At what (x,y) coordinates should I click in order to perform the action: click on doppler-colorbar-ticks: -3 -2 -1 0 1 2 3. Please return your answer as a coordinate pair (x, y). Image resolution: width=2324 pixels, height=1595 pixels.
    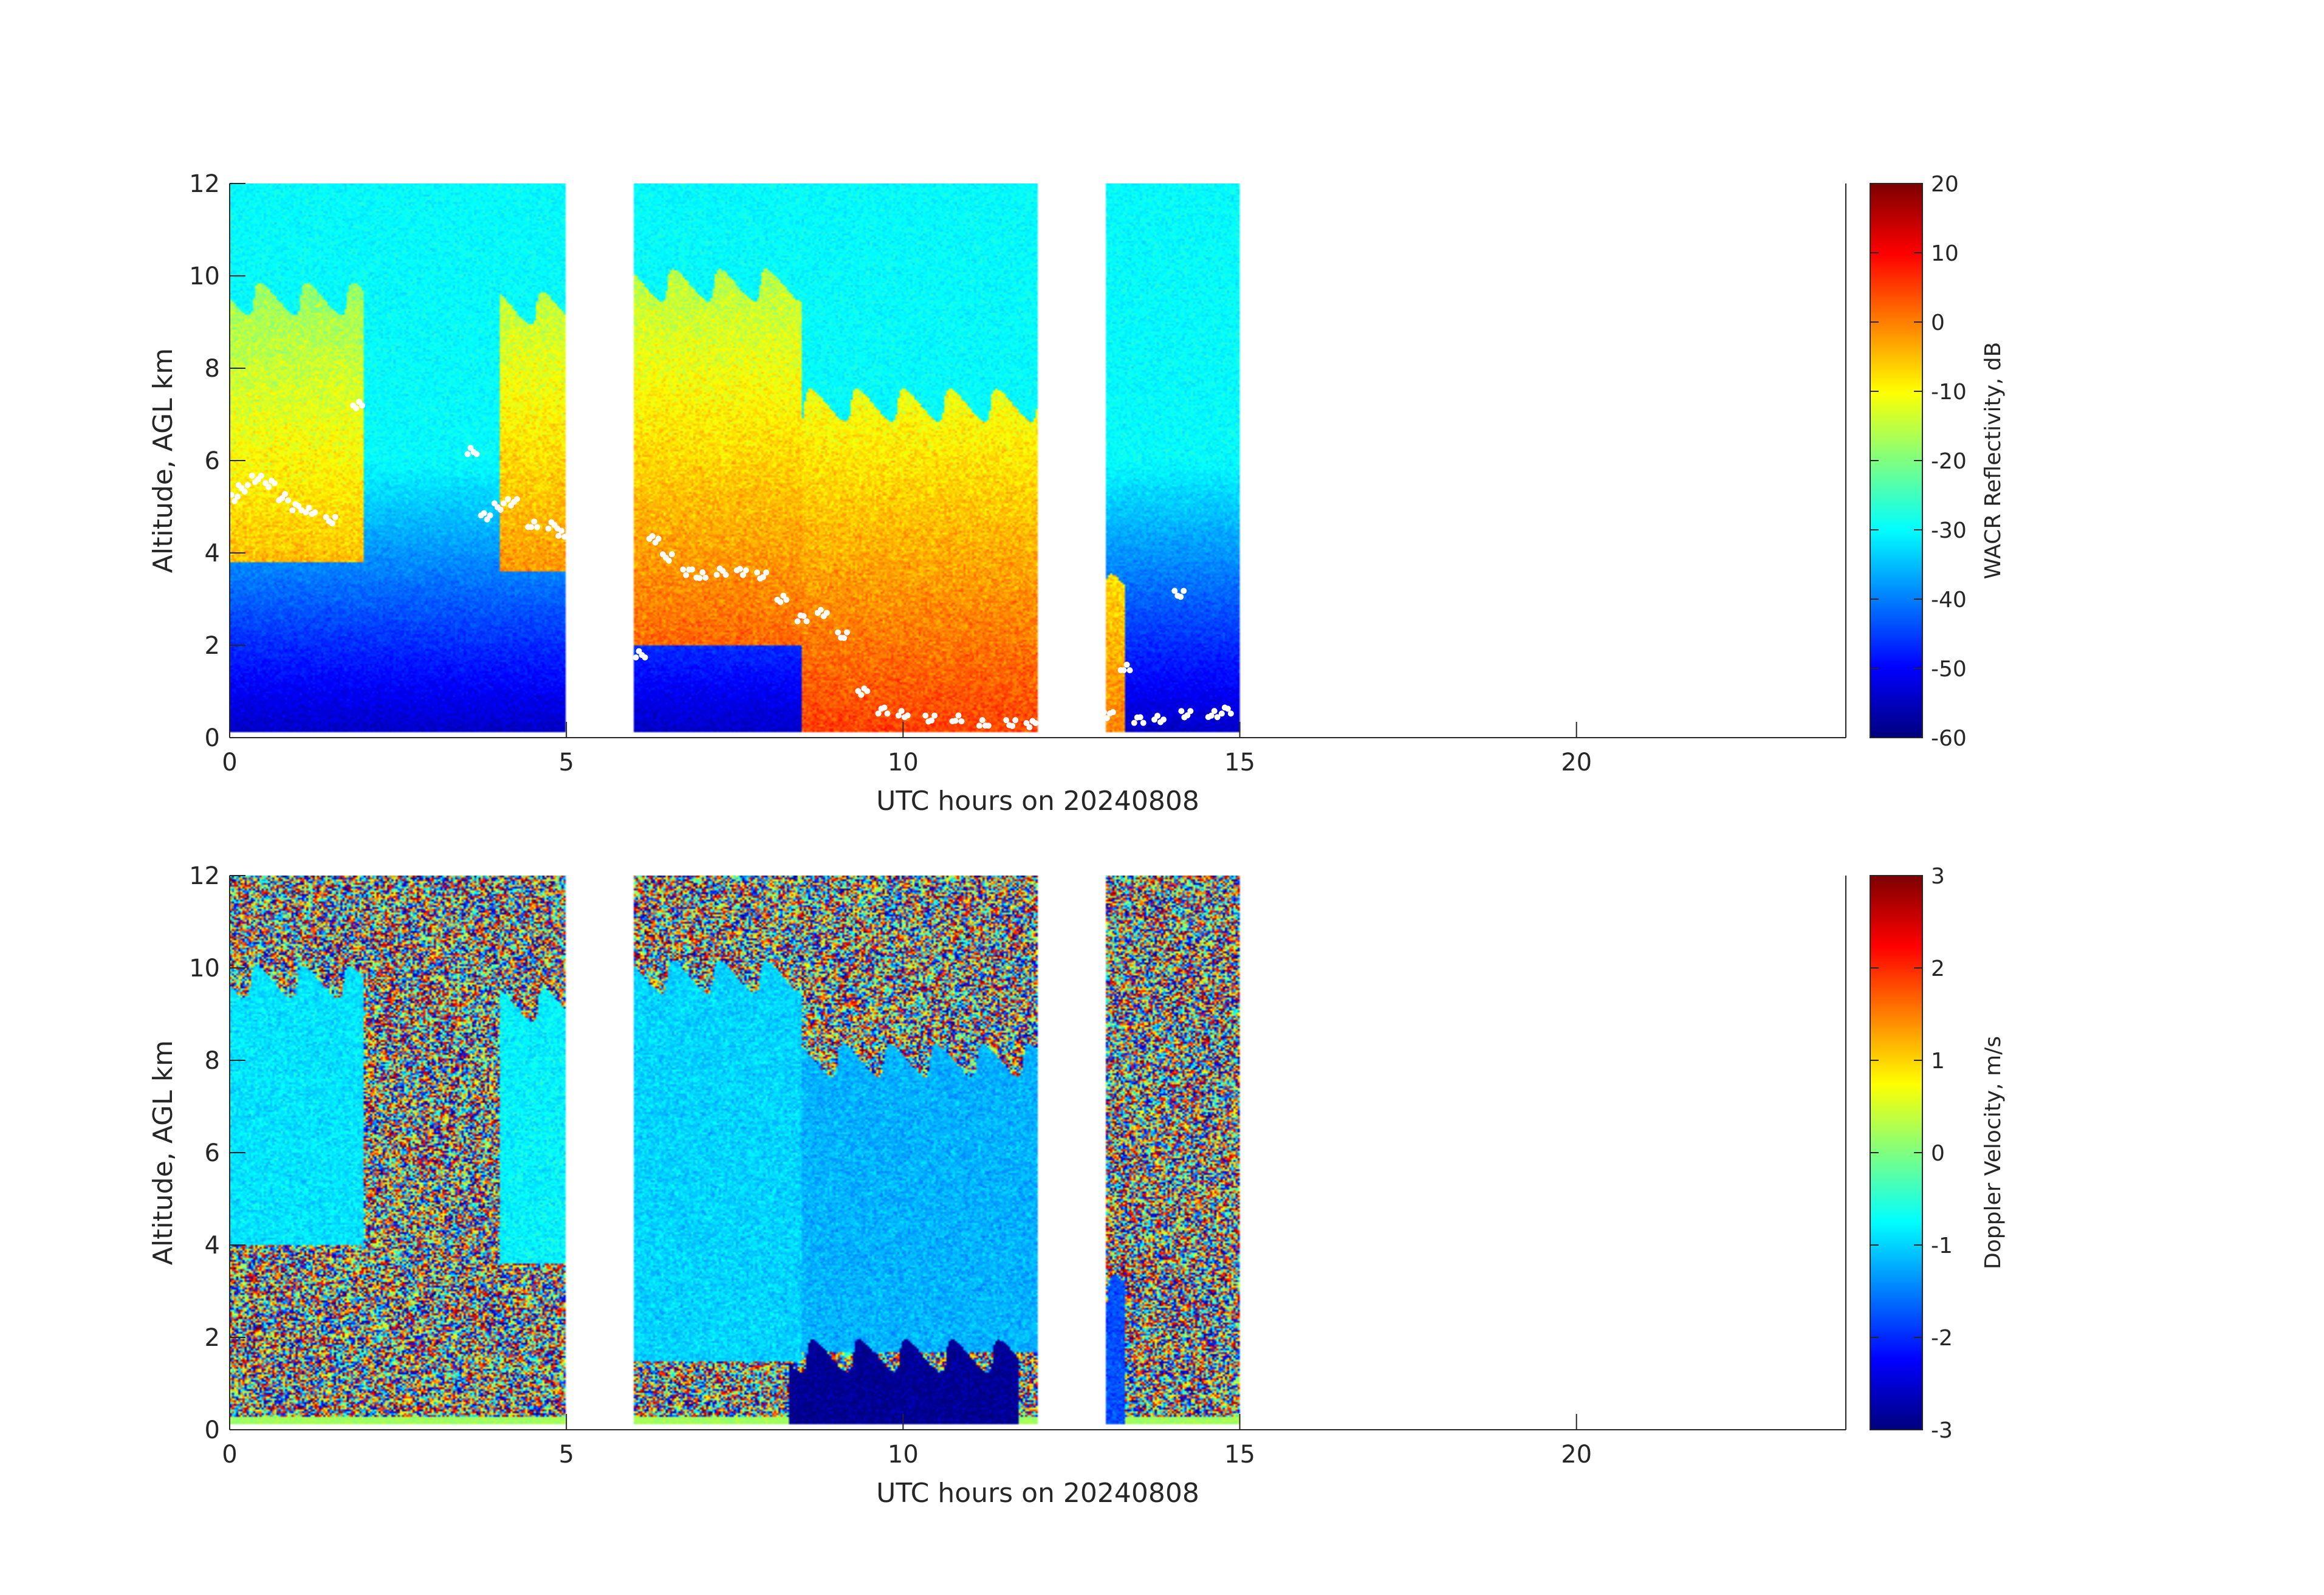
    Looking at the image, I should click on (1911, 1153).